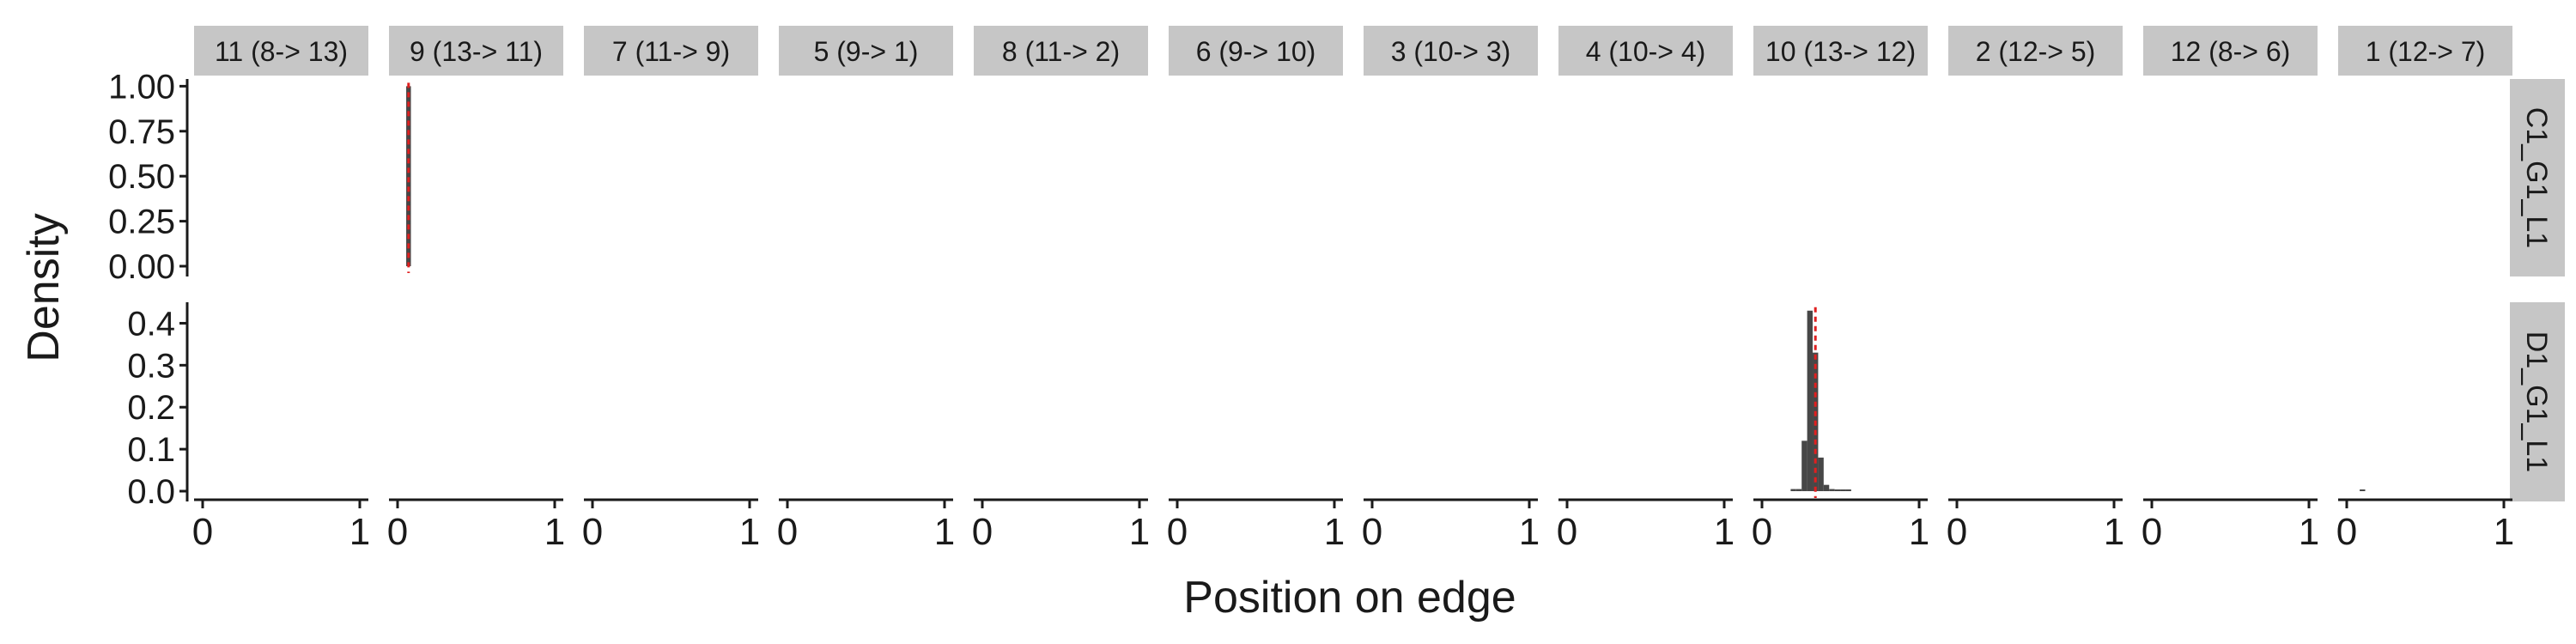 The width and height of the screenshot is (2576, 644). I want to click on column-strip: 9 (13-> 11), so click(476, 51).